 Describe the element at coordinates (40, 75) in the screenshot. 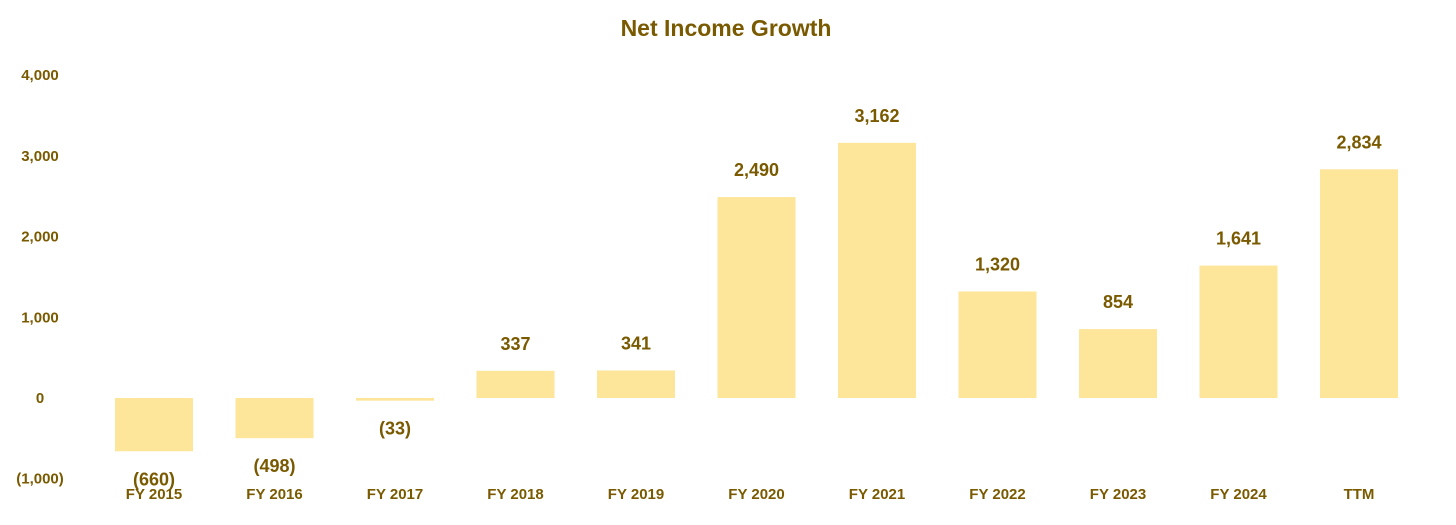

I see `y-tick-label: 4,000` at that location.